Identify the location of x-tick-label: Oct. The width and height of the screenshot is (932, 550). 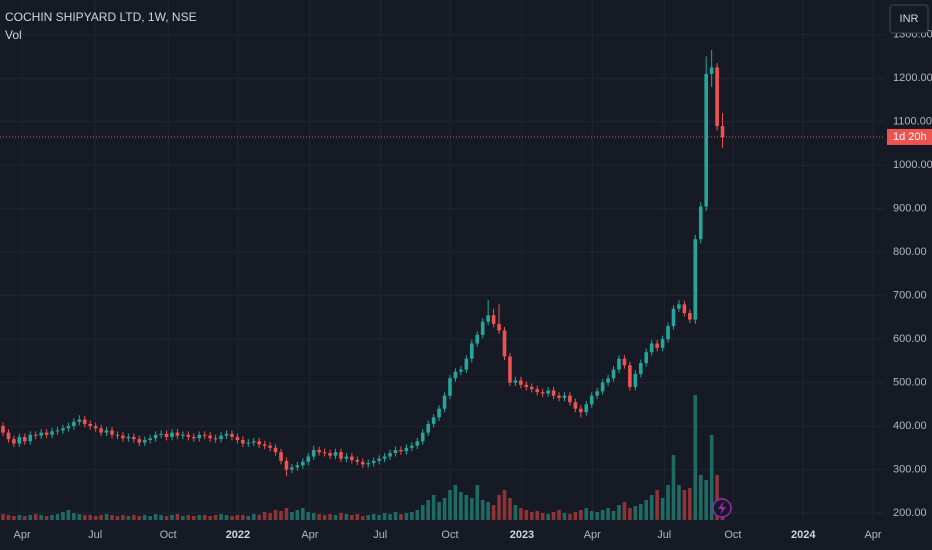
(168, 535).